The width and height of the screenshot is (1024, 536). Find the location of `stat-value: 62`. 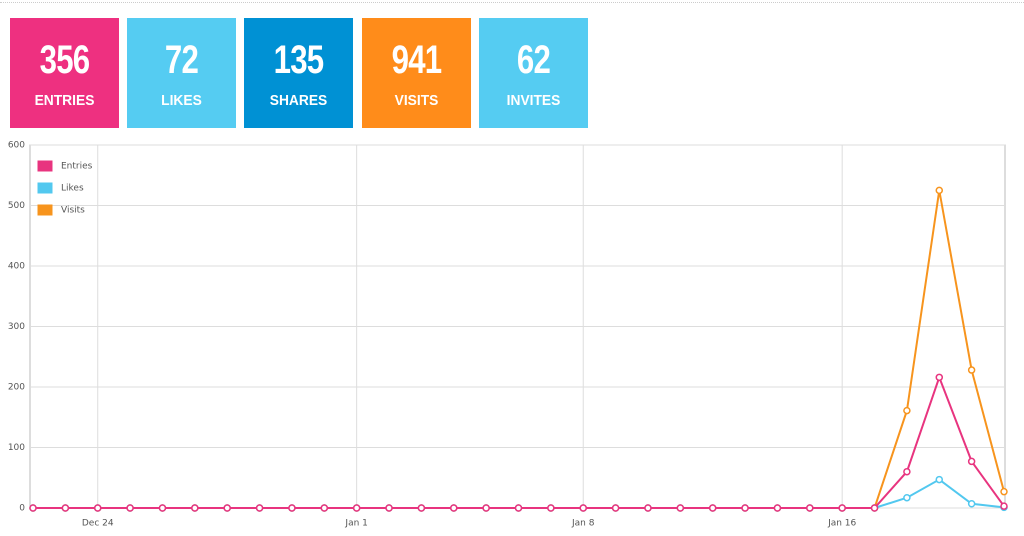

stat-value: 62 is located at coordinates (533, 60).